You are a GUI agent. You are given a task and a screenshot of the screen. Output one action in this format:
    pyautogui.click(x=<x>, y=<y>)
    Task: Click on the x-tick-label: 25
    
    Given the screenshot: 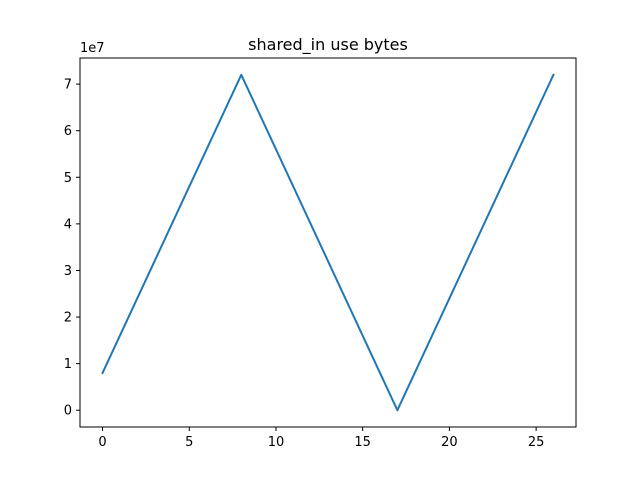 What is the action you would take?
    pyautogui.click(x=536, y=442)
    